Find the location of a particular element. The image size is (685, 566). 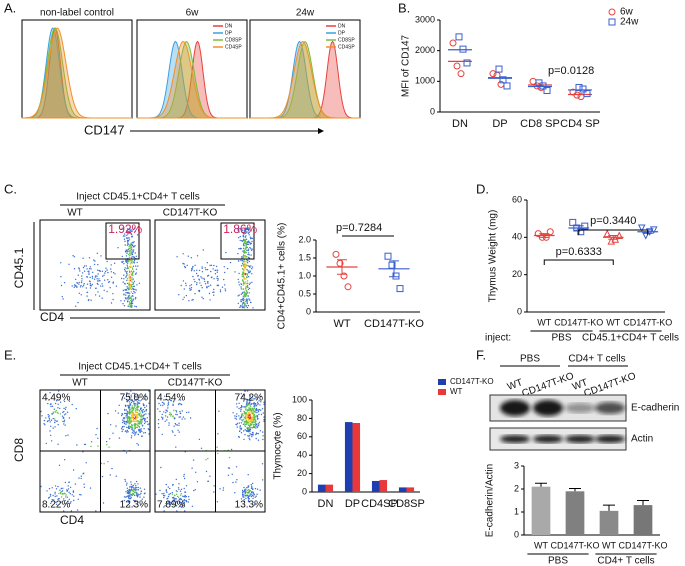

group-label: WT is located at coordinates (75, 213).